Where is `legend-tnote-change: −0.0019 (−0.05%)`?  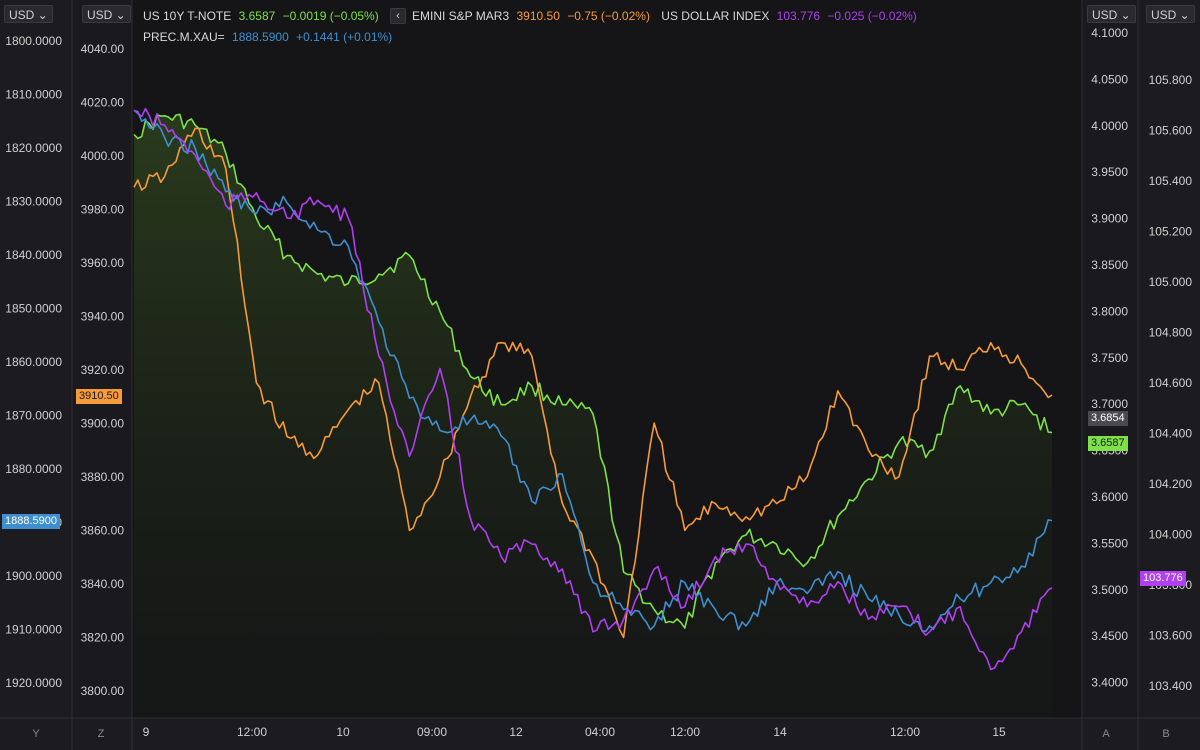
legend-tnote-change: −0.0019 (−0.05%) is located at coordinates (330, 16).